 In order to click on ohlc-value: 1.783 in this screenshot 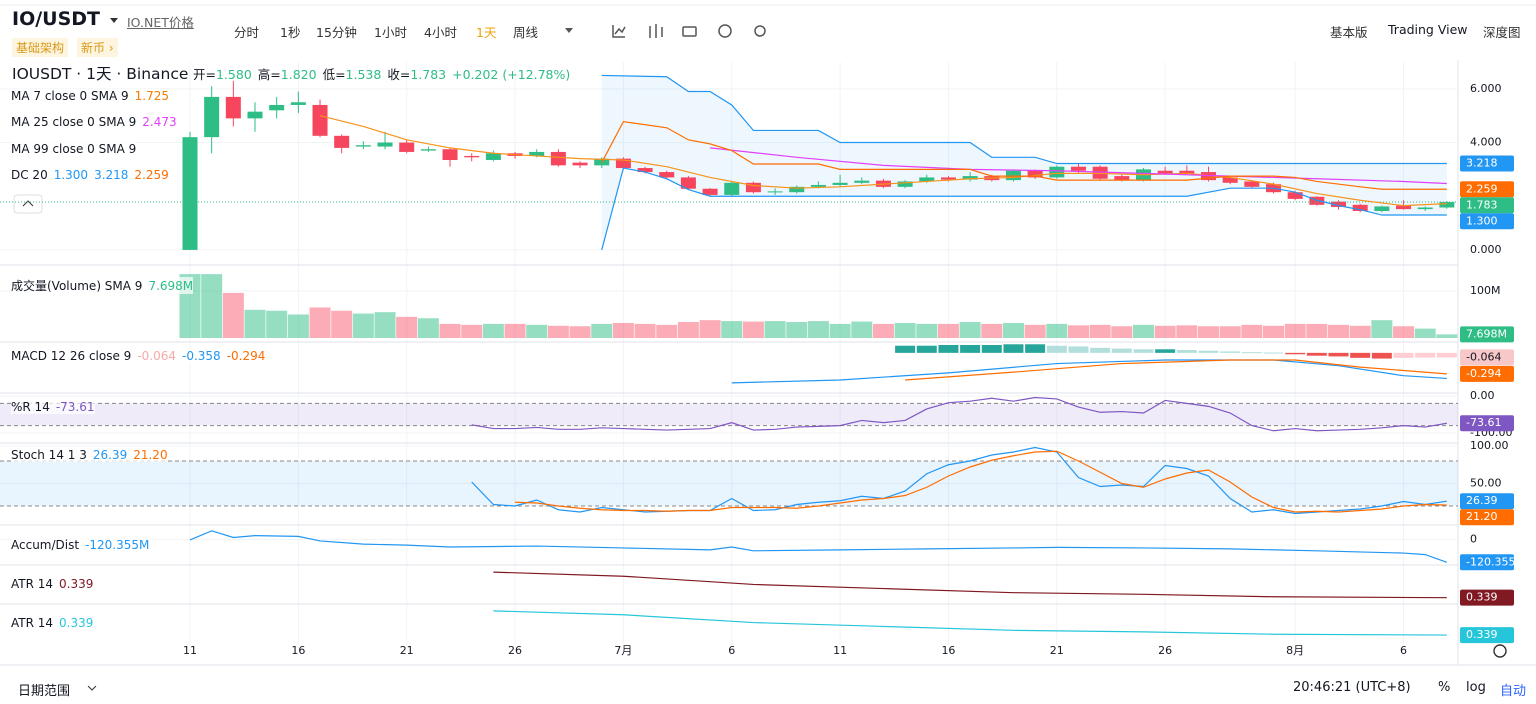, I will do `click(428, 74)`.